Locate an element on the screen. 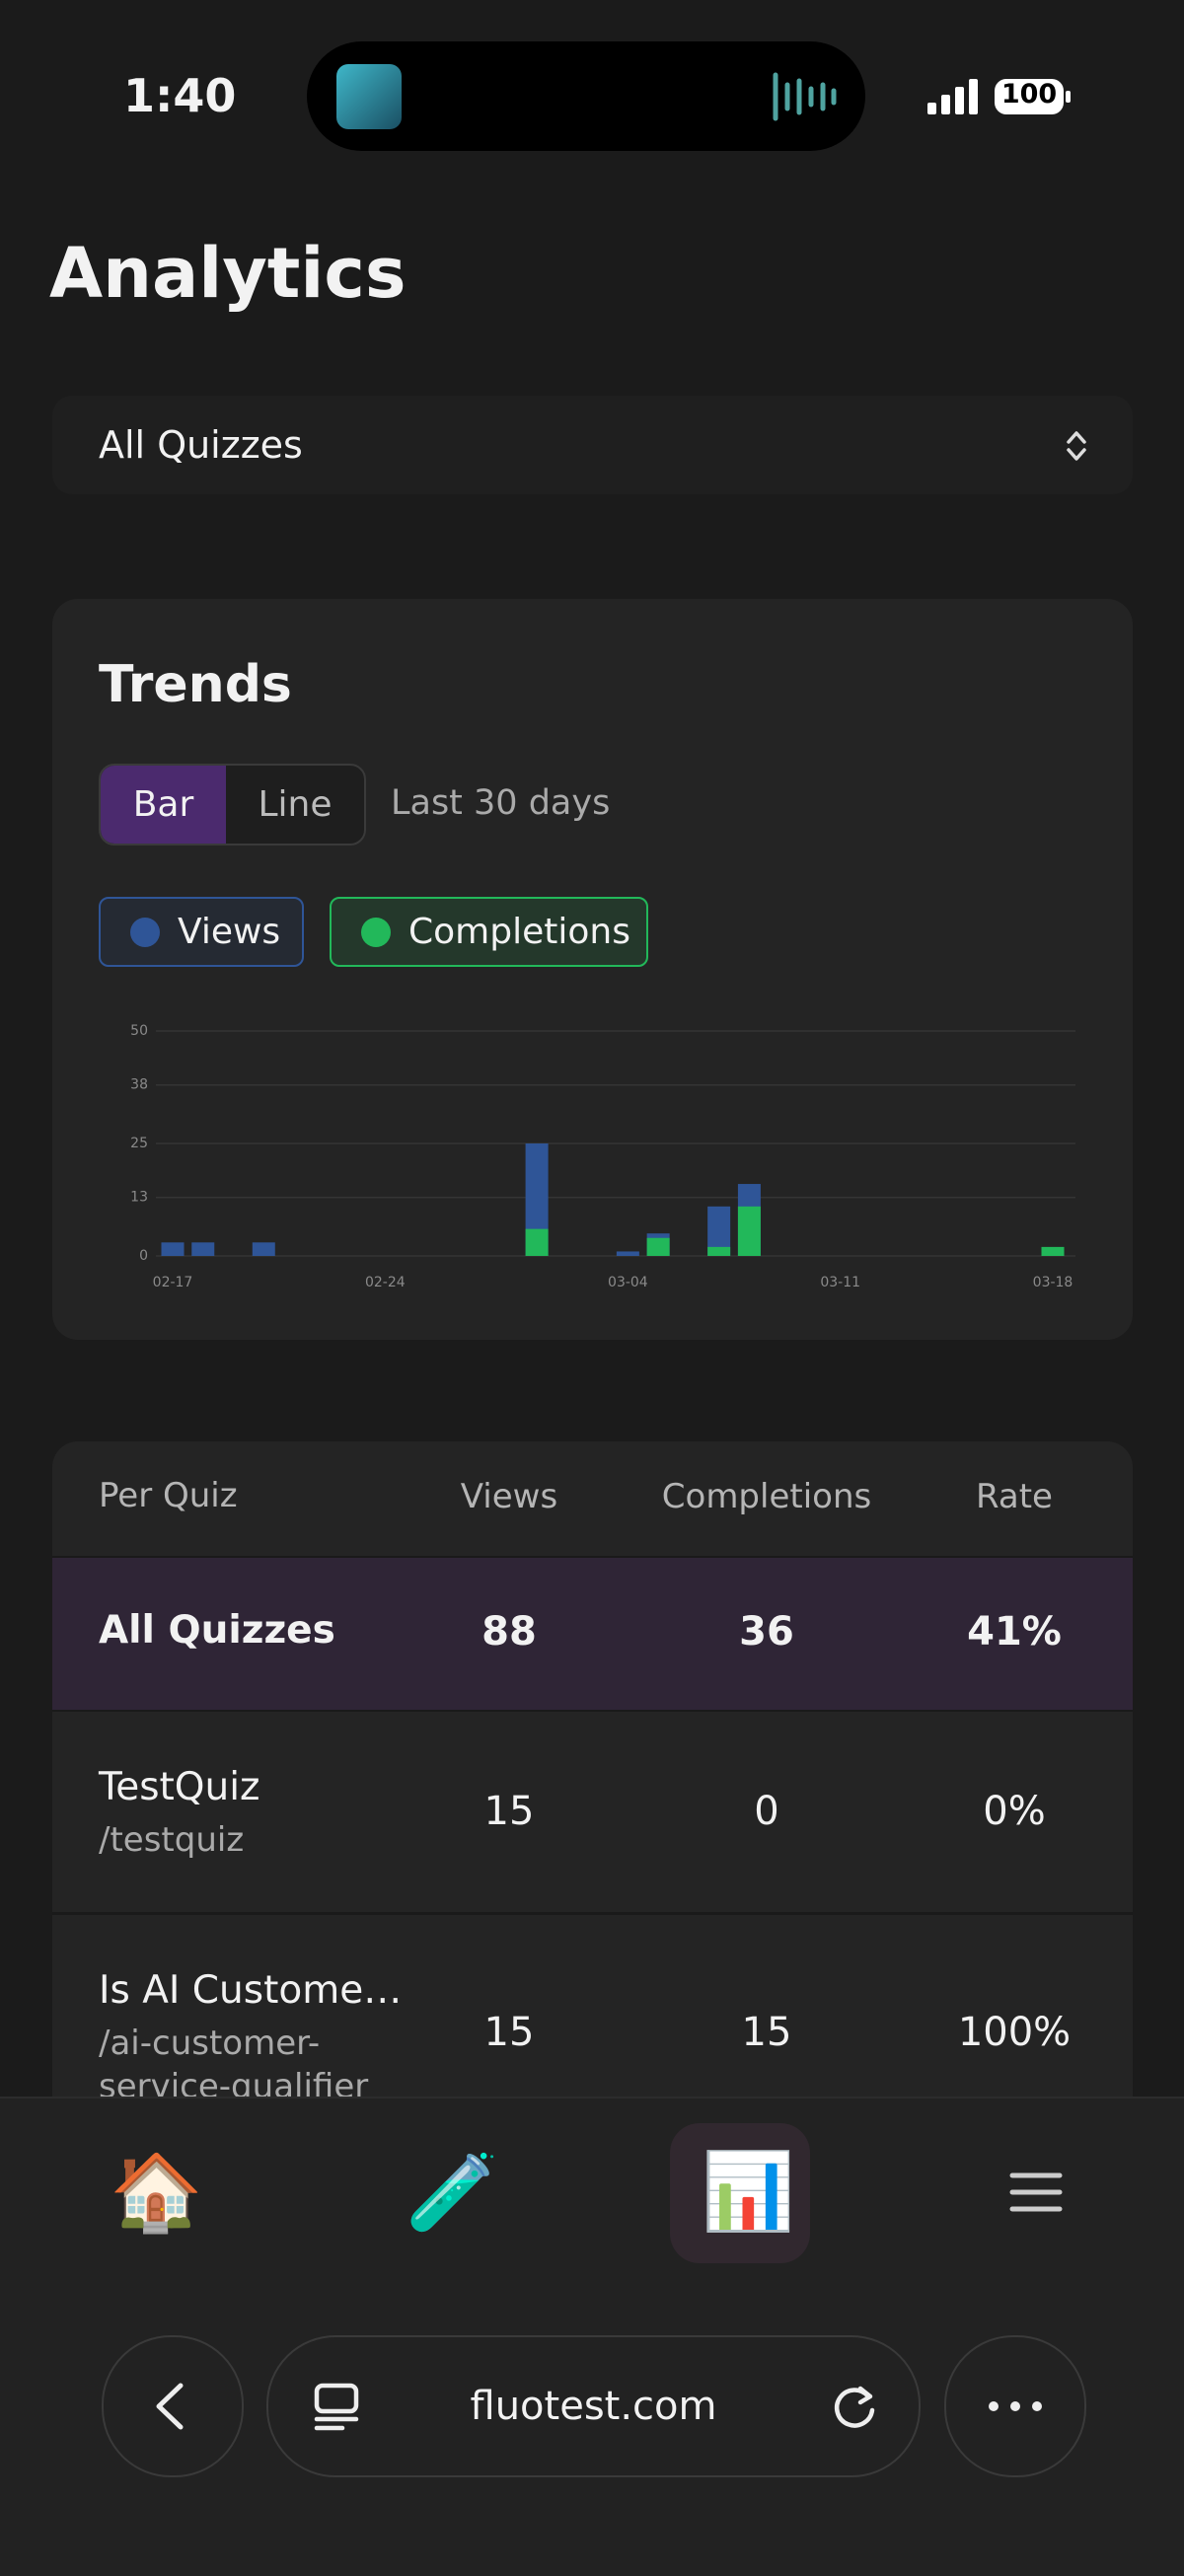 Image resolution: width=1184 pixels, height=2576 pixels. quiz-name: TestQuiz is located at coordinates (179, 1787).